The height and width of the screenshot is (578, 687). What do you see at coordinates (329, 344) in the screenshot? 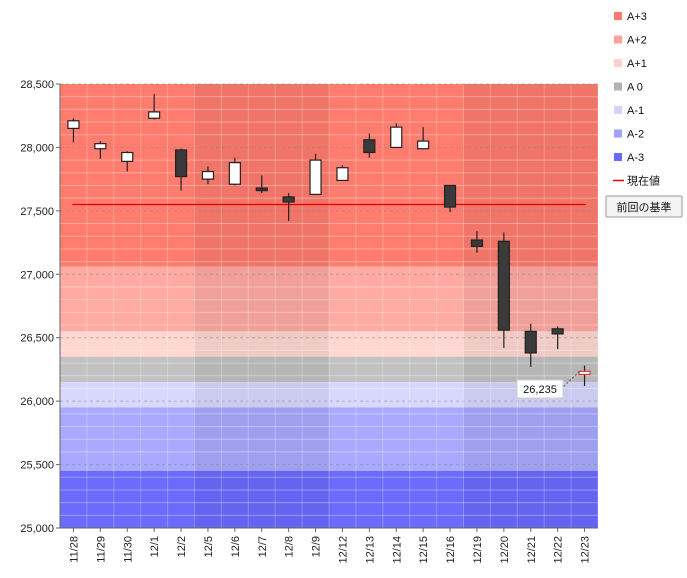
I see `band-Aplus1` at bounding box center [329, 344].